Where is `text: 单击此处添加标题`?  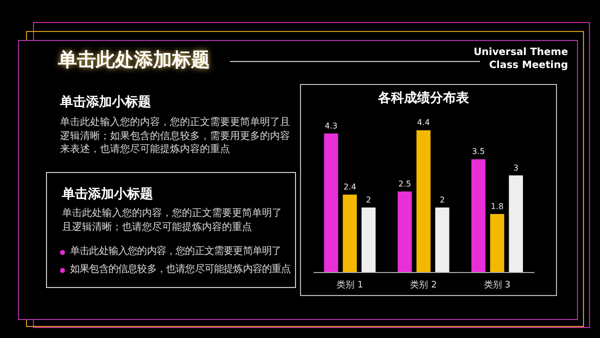 text: 单击此处添加标题 is located at coordinates (134, 60).